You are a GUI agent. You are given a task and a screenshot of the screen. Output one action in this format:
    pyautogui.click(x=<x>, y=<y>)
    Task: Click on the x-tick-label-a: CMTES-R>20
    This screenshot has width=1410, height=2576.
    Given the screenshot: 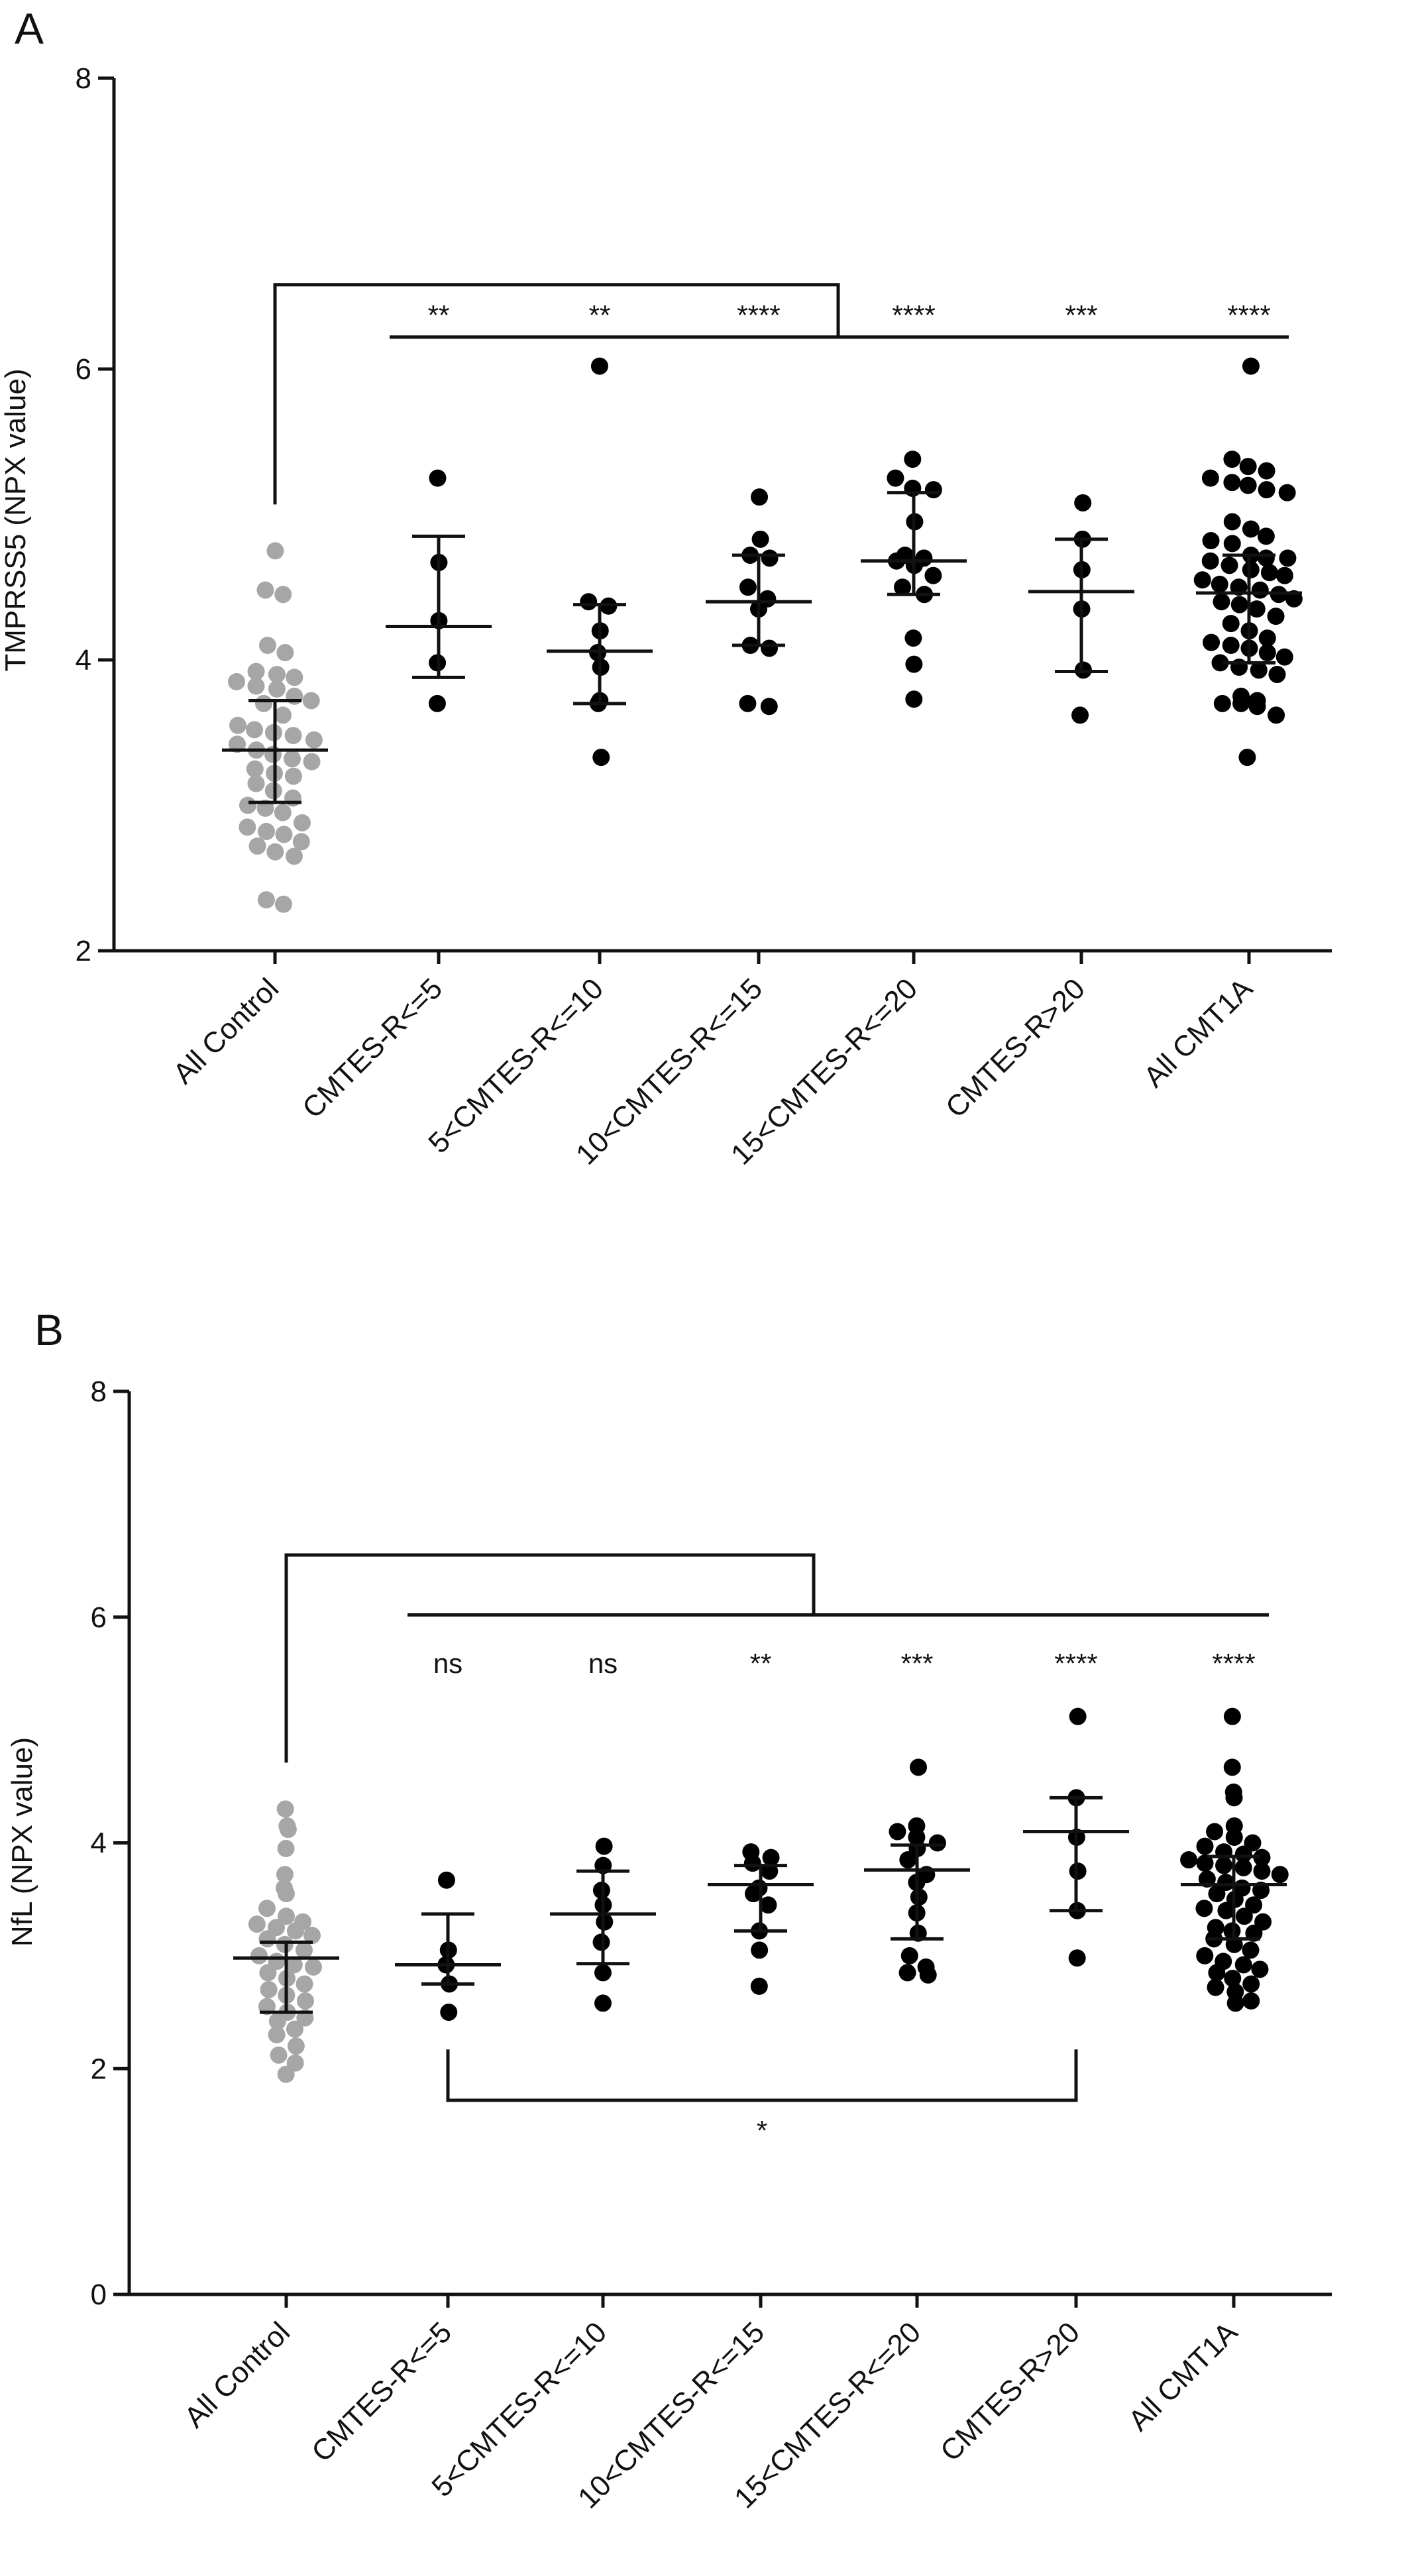 What is the action you would take?
    pyautogui.click(x=1015, y=1048)
    